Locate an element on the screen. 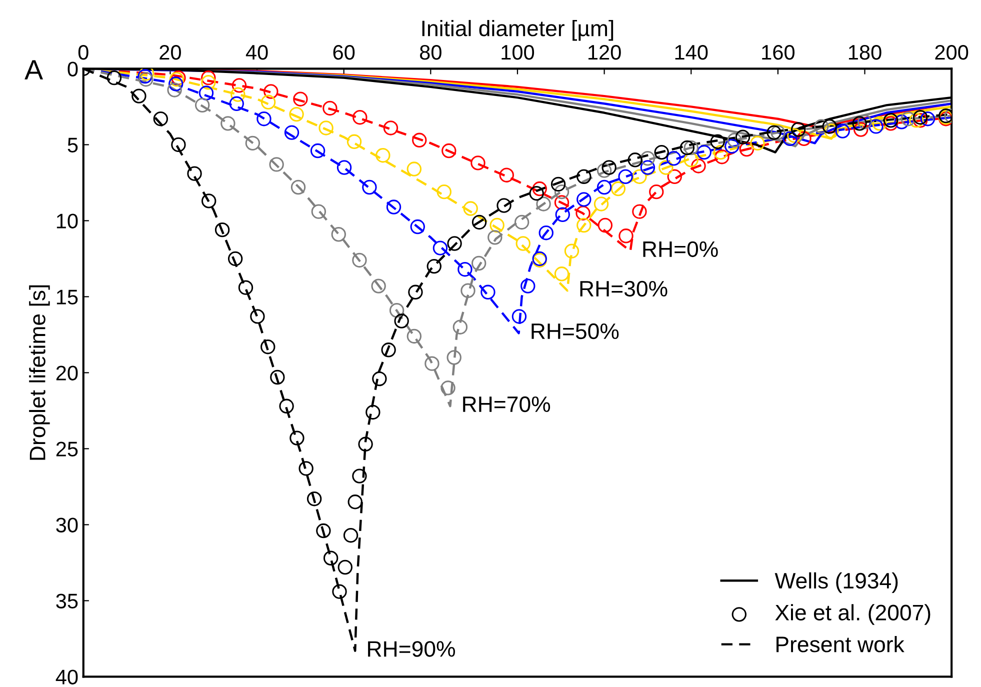  x-tick-label: 120 is located at coordinates (604, 52).